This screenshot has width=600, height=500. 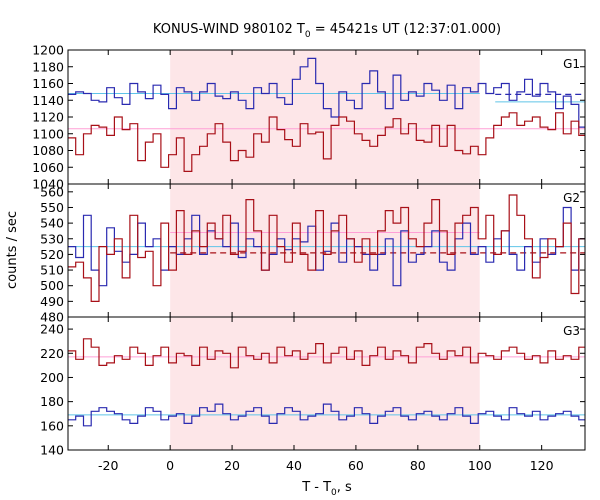 What do you see at coordinates (48, 100) in the screenshot?
I see `g1-y-tick-label: 1140` at bounding box center [48, 100].